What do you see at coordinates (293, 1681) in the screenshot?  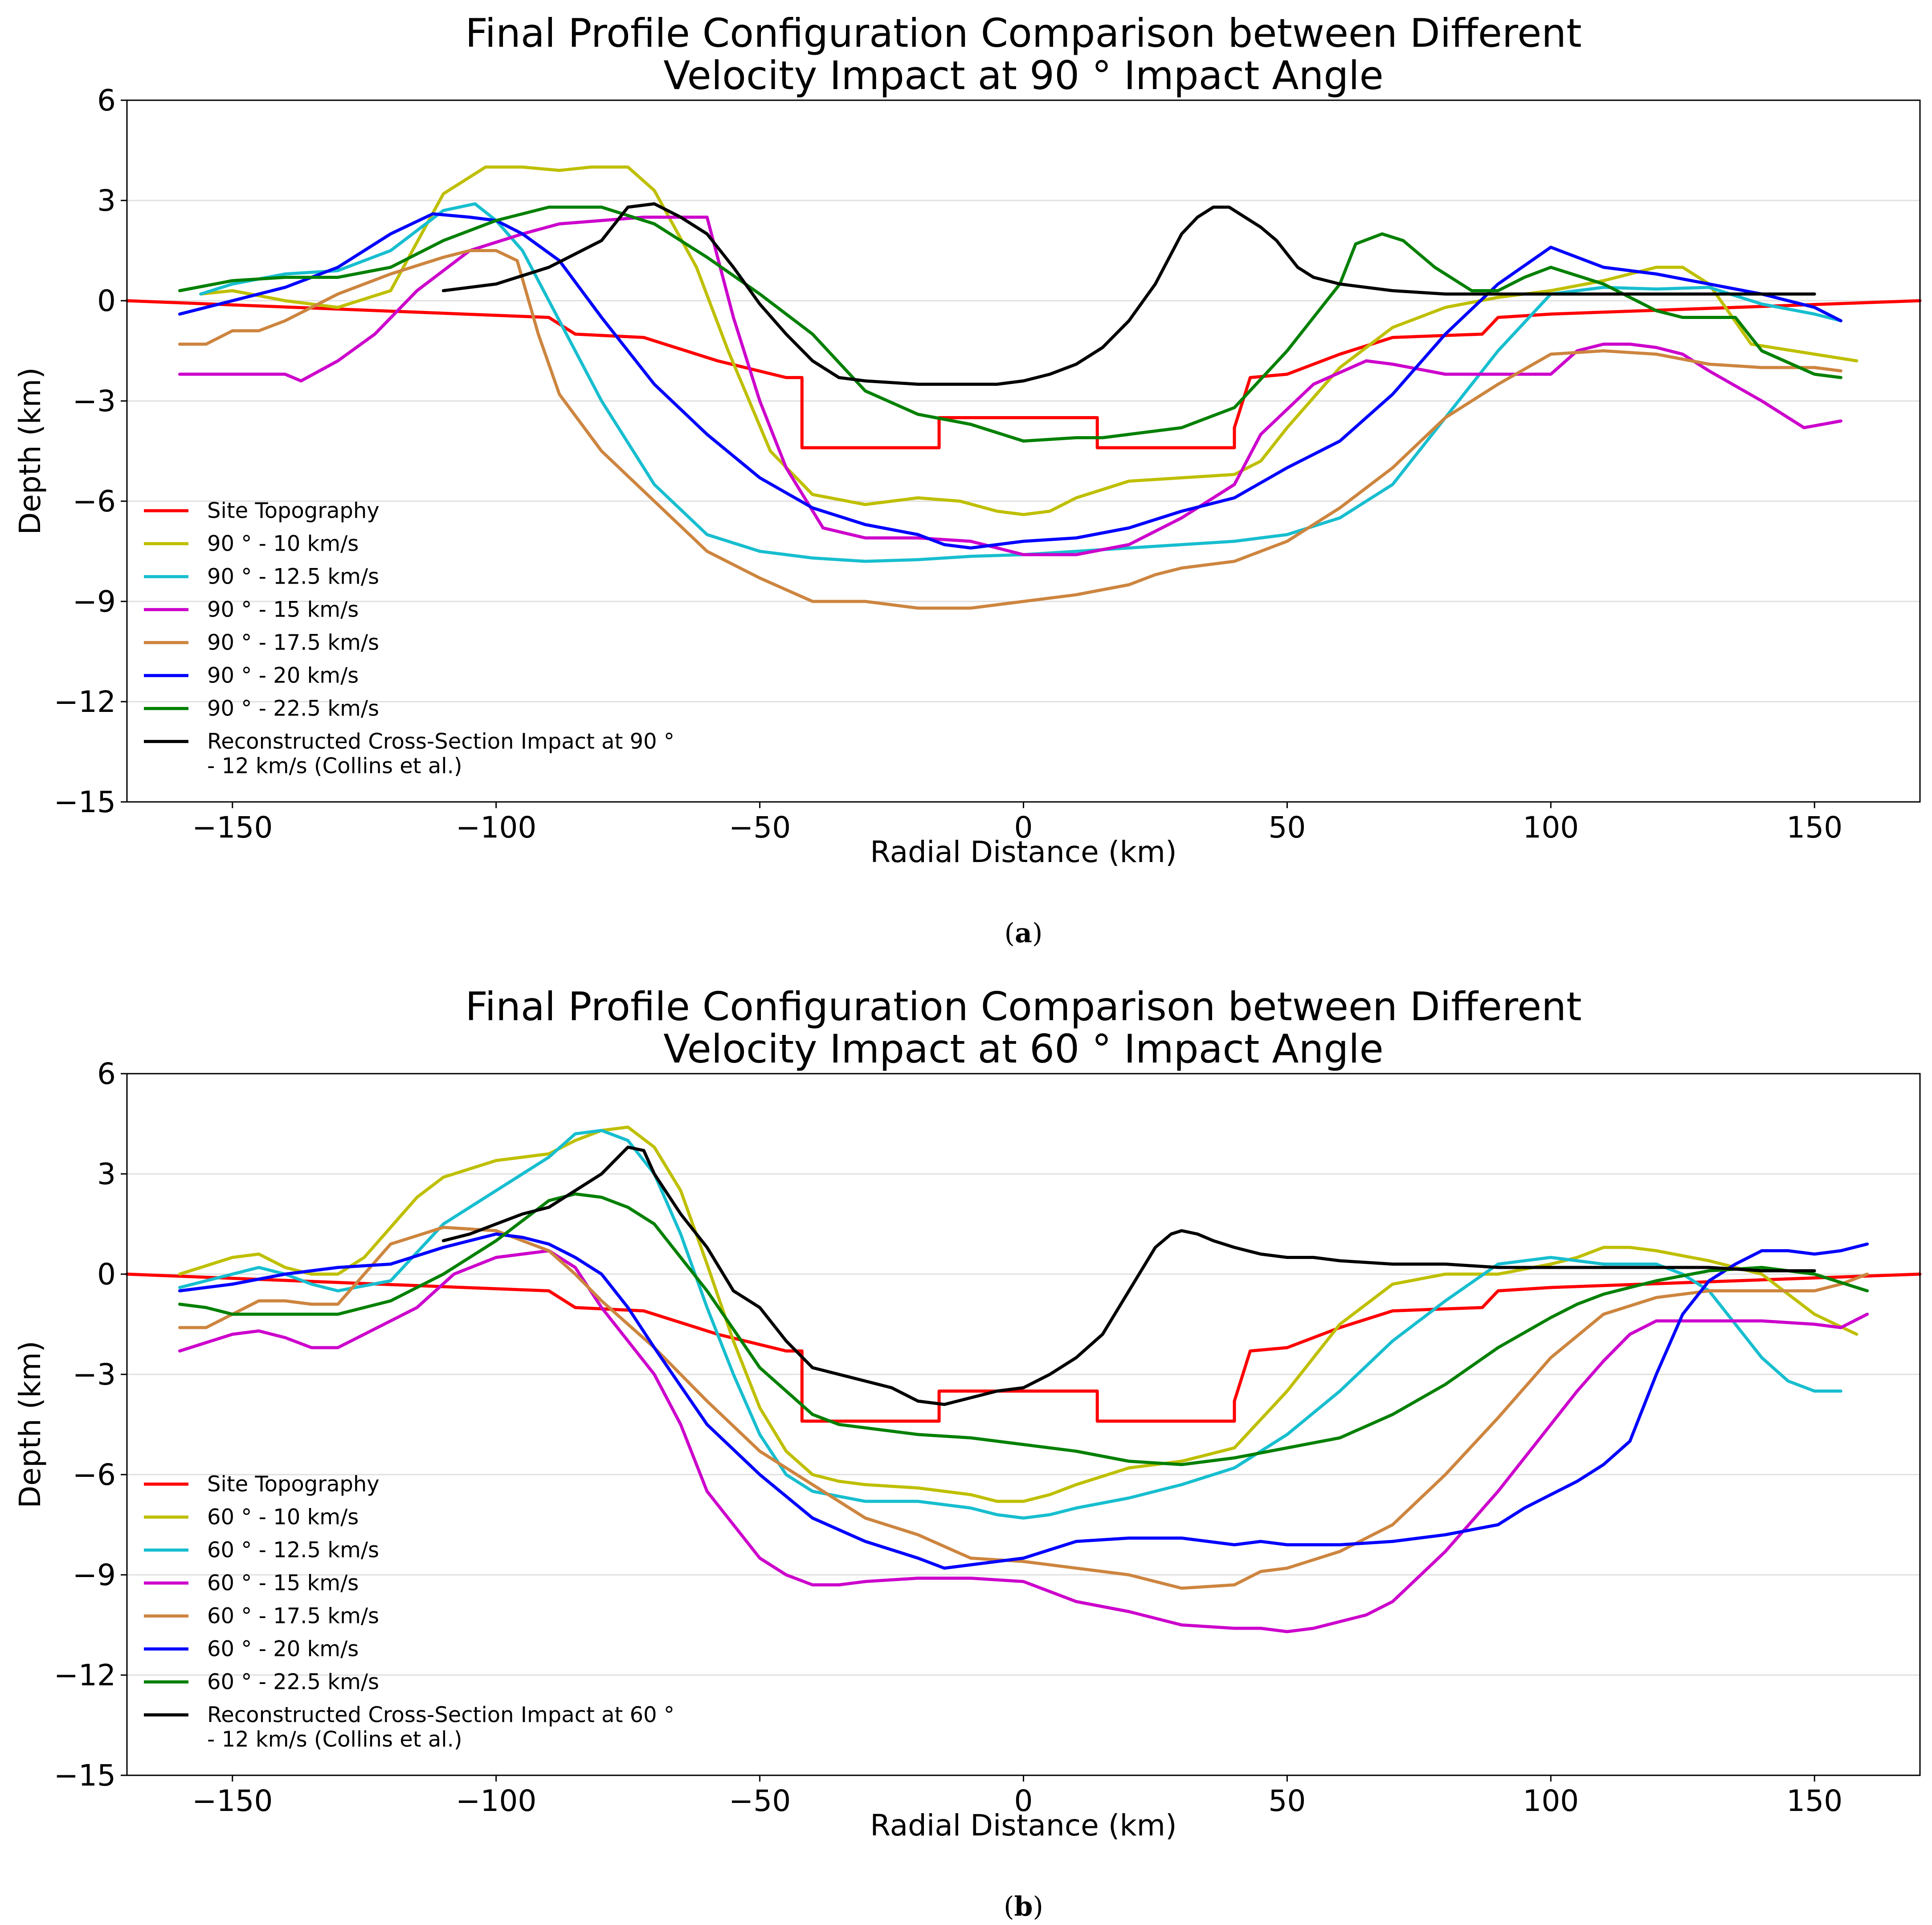 I see `legend-label-60-22-5-km-s: 60 ° - 22.5 km/s` at bounding box center [293, 1681].